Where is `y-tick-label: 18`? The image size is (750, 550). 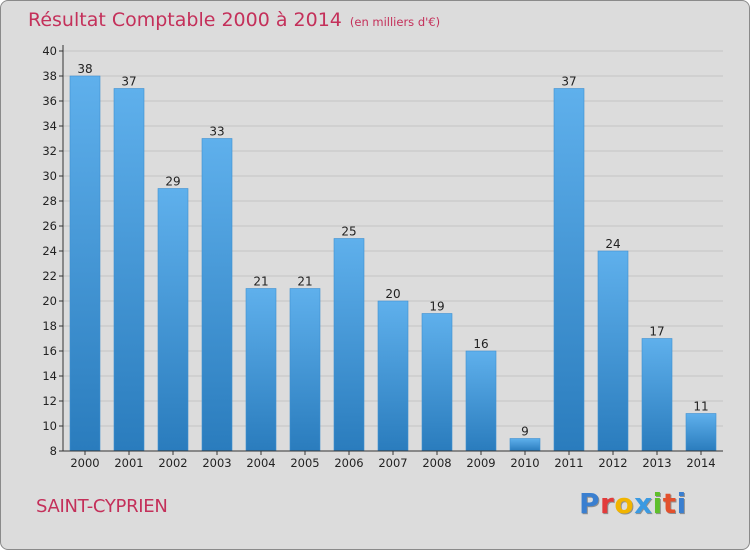
y-tick-label: 18 is located at coordinates (49, 326).